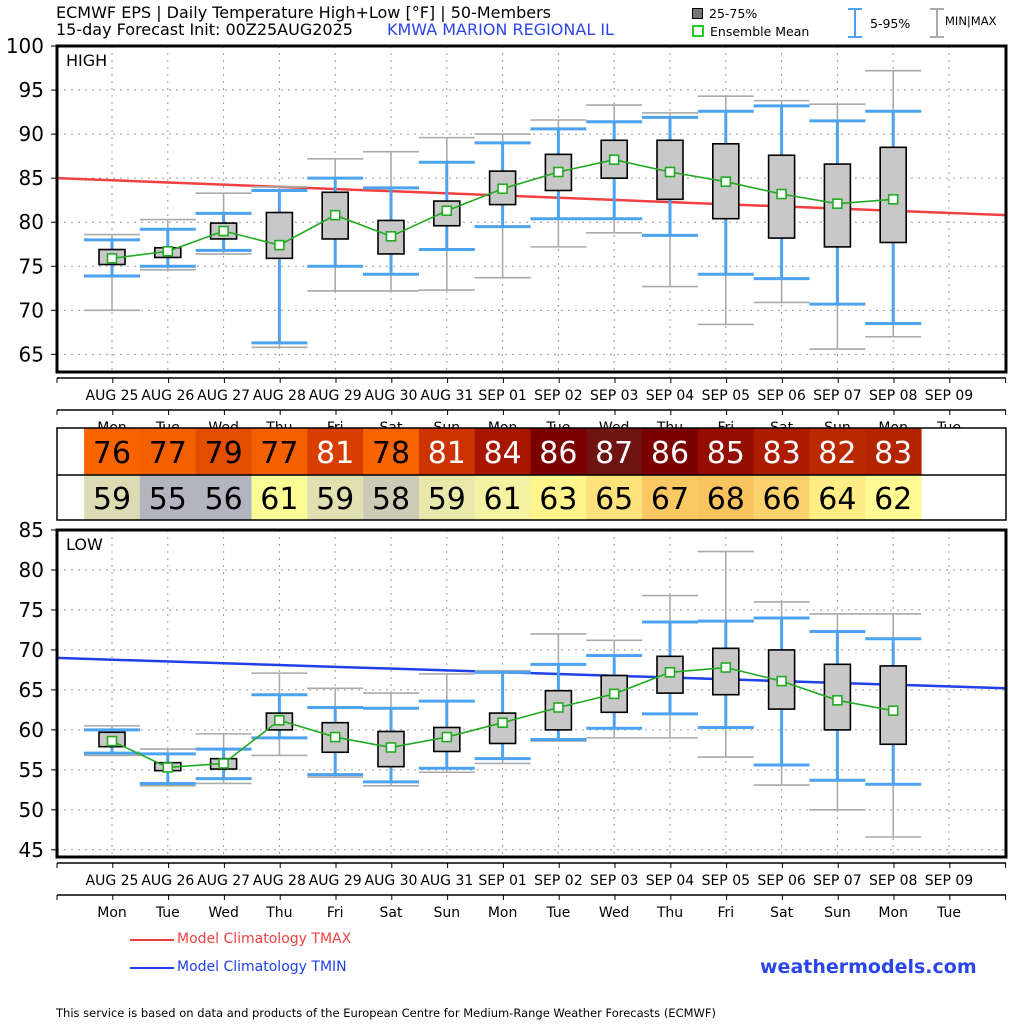  I want to click on x-weekday-label: Sun, so click(446, 913).